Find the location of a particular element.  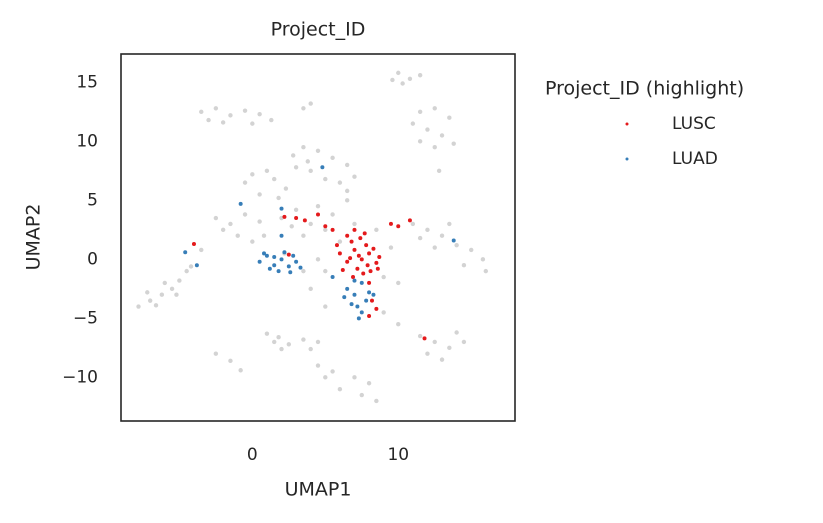

y-tick-label: 0 is located at coordinates (92, 259).